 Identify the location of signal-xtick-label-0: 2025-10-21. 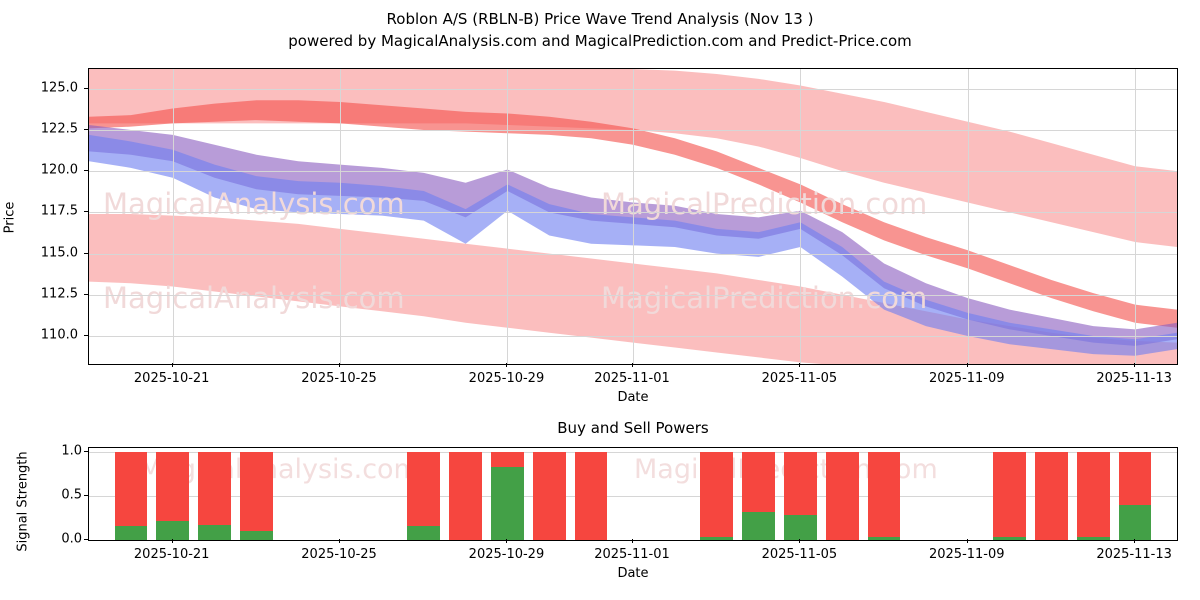
(171, 554).